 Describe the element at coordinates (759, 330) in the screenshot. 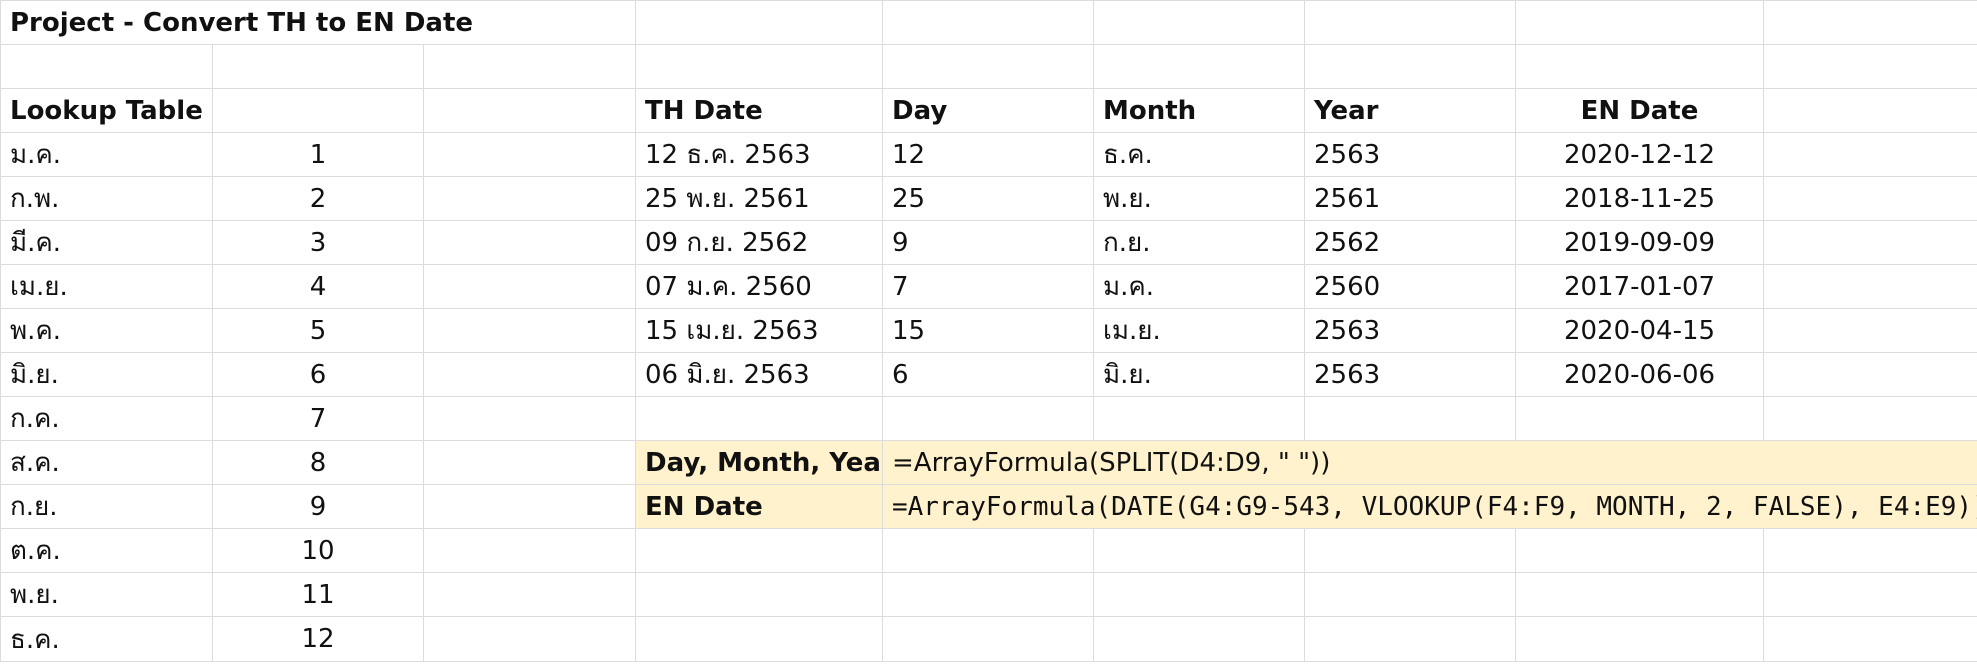

I see `th-date-cell: 15 เม.ย. 2563` at that location.